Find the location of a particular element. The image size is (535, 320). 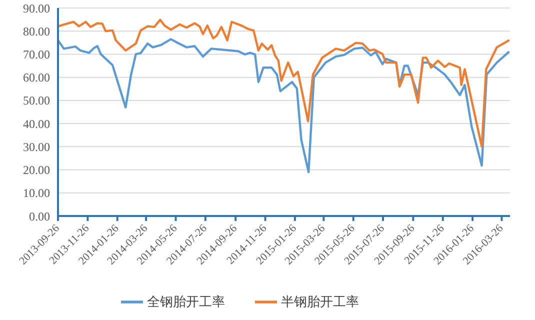

y-tick-label: 80.00 is located at coordinates (36, 31).